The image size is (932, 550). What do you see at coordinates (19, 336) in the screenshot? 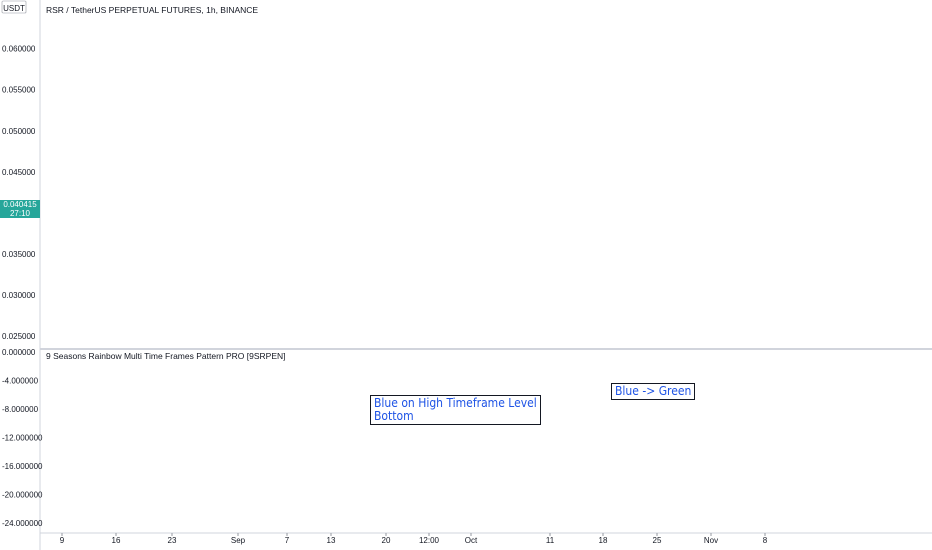
I see `y-tick-label: 0.025000` at bounding box center [19, 336].